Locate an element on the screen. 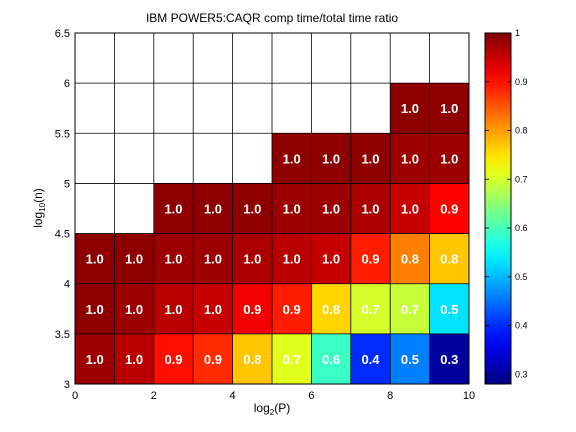 Image resolution: width=576 pixels, height=432 pixels. colorbar-tick-label: 0.3 is located at coordinates (521, 374).